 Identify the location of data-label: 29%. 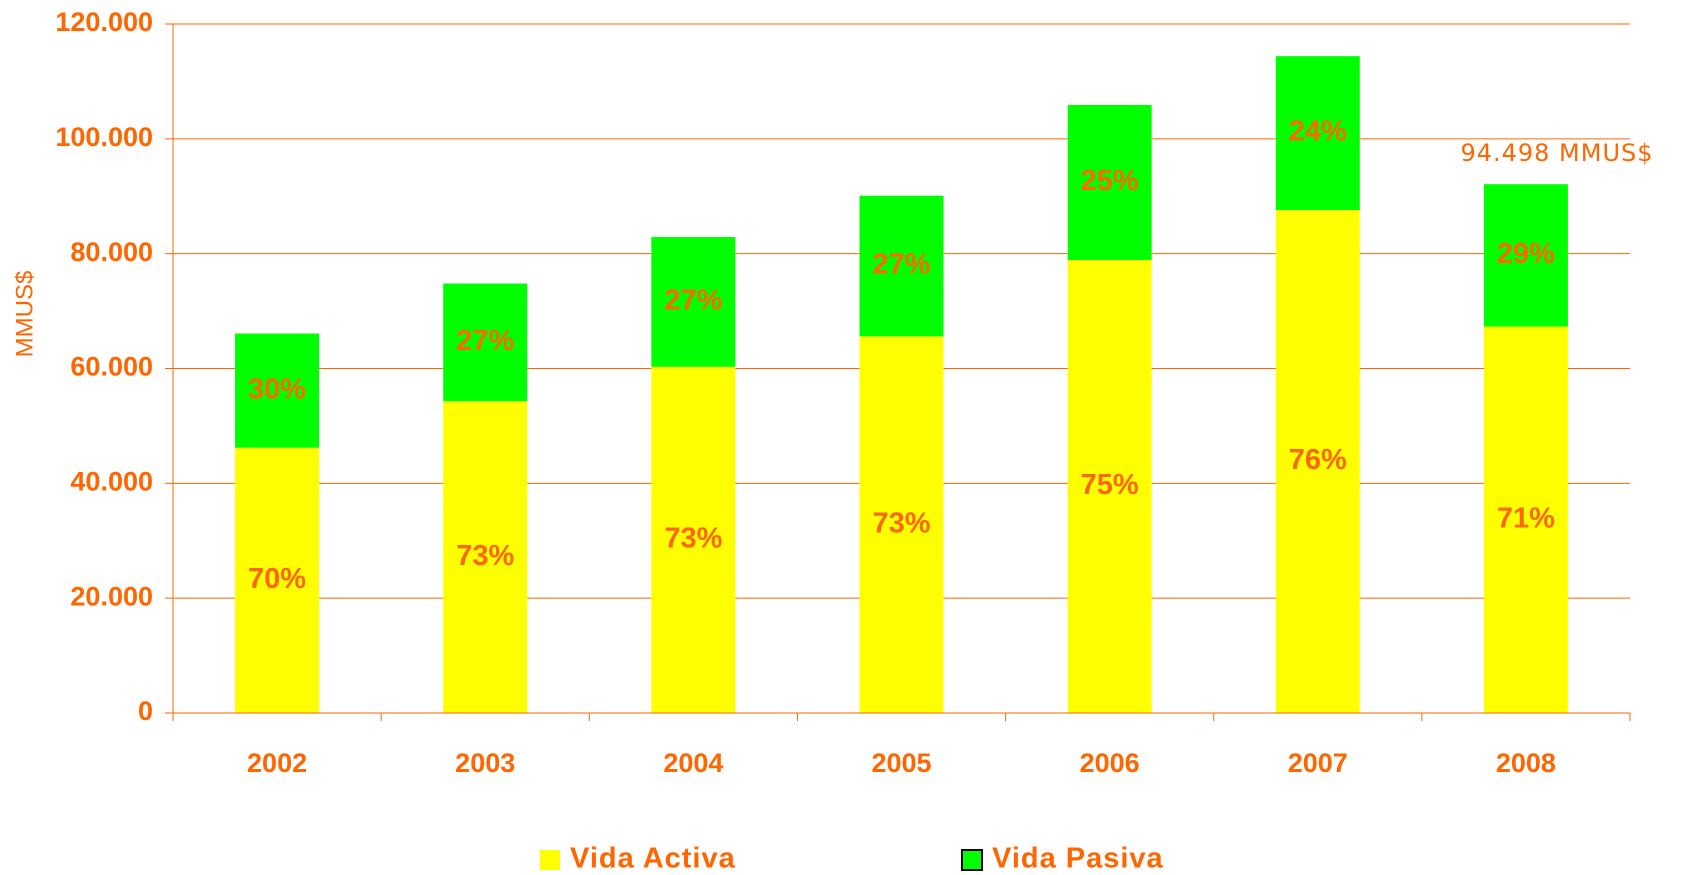
(1526, 254).